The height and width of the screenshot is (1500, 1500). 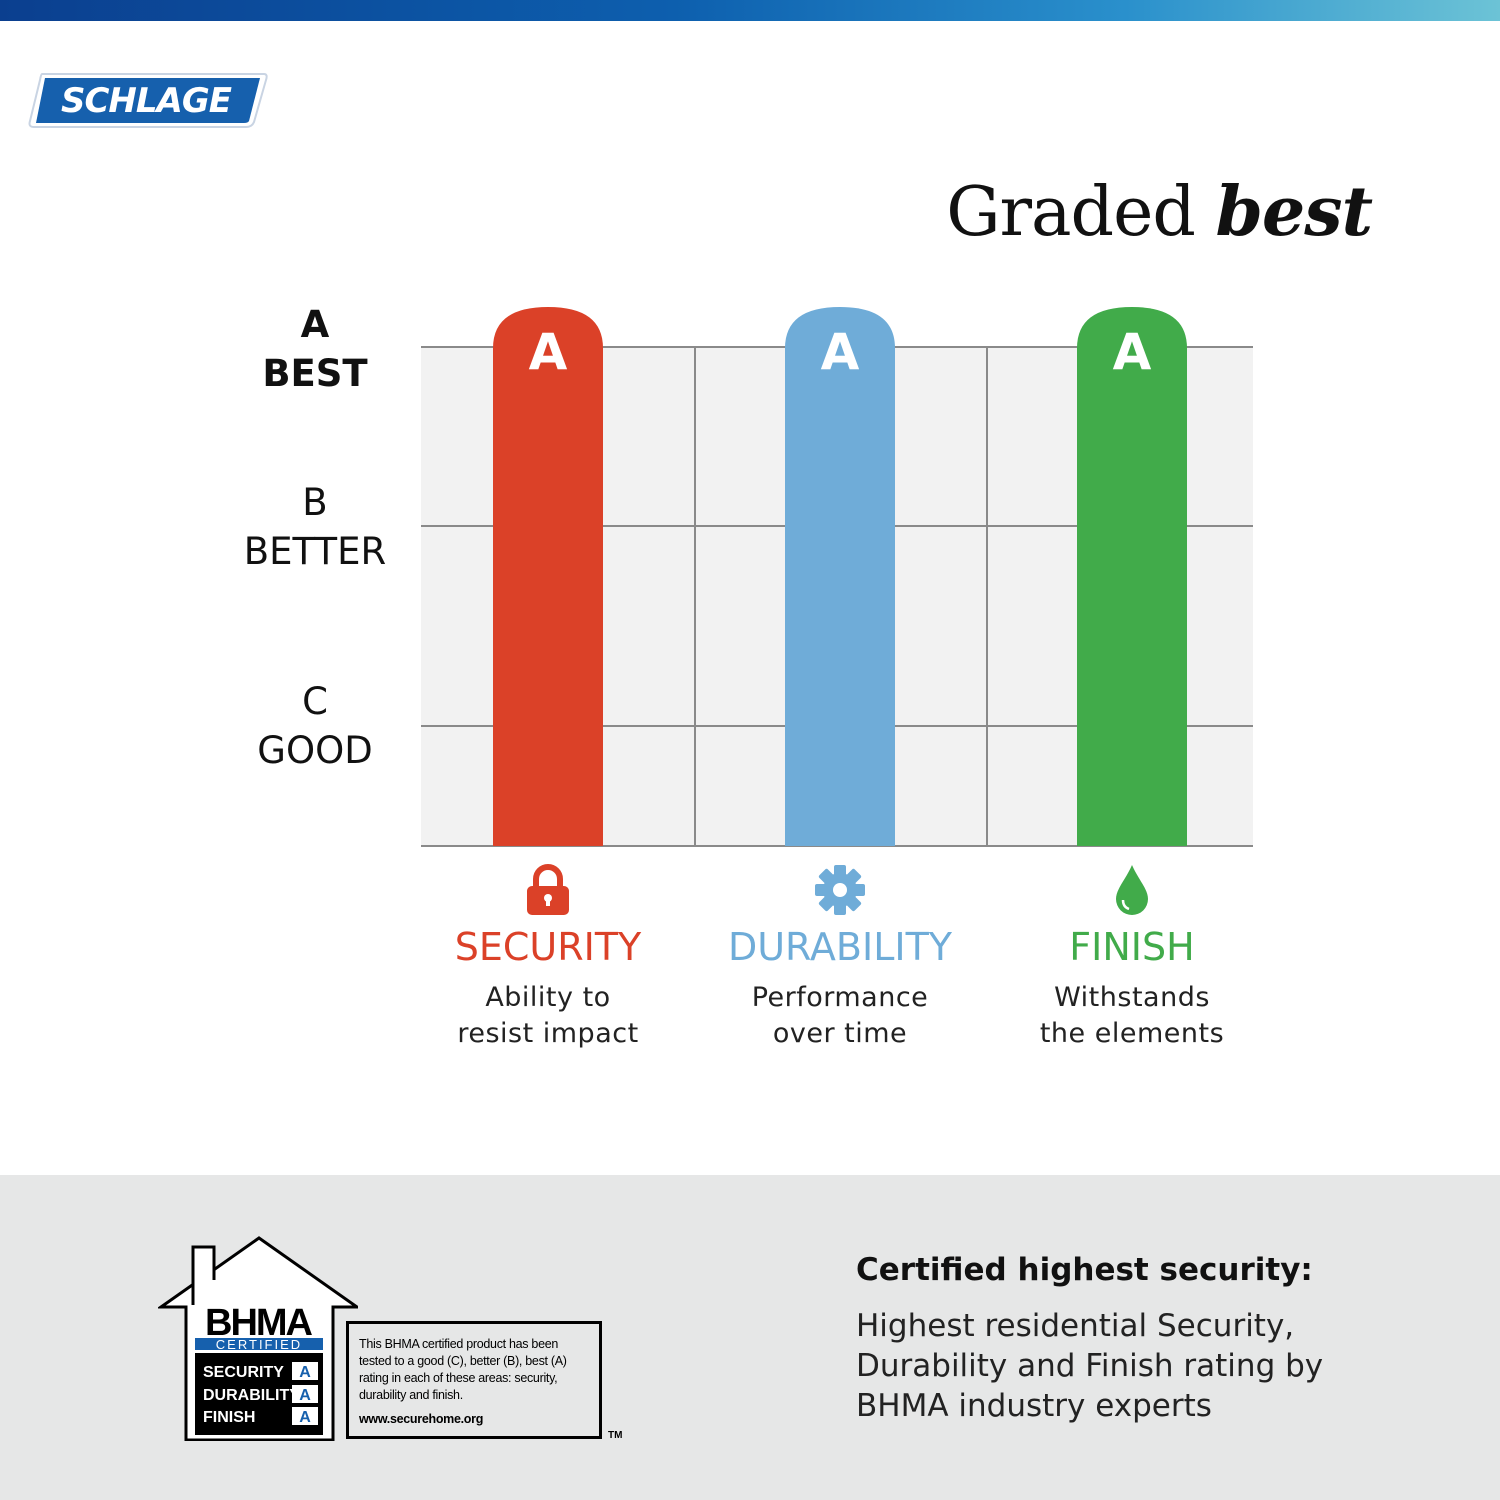 What do you see at coordinates (1132, 576) in the screenshot?
I see `bar-finish` at bounding box center [1132, 576].